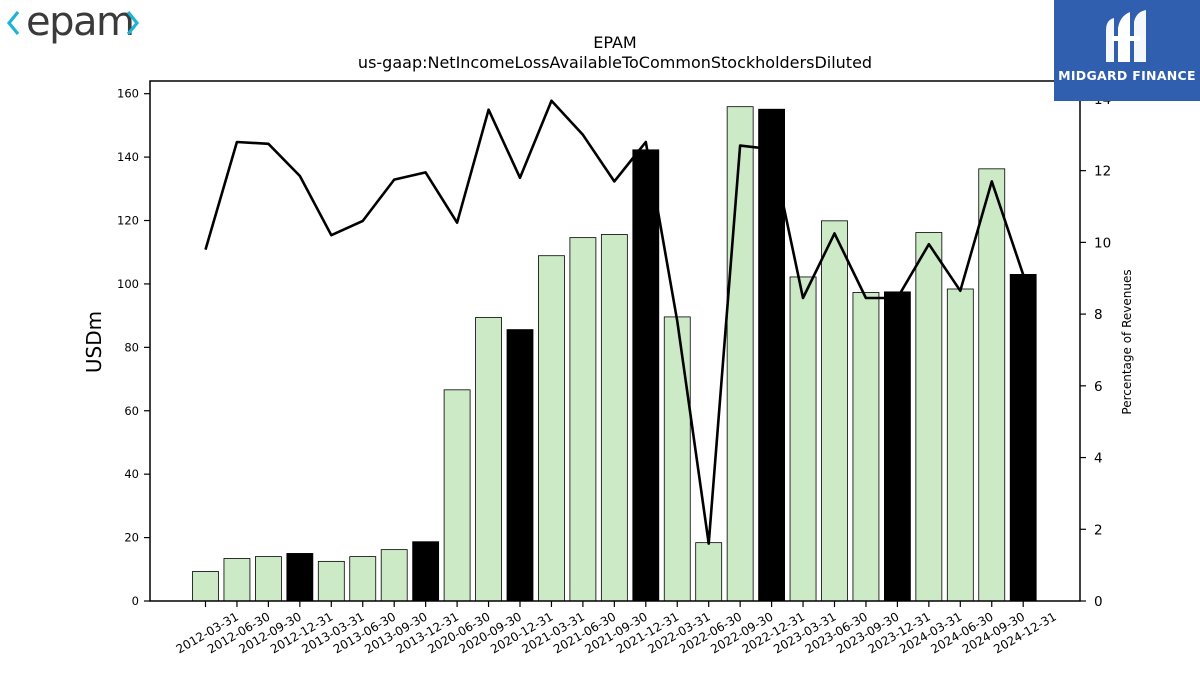  Describe the element at coordinates (79, 22) in the screenshot. I see `svg-text: epam` at that location.